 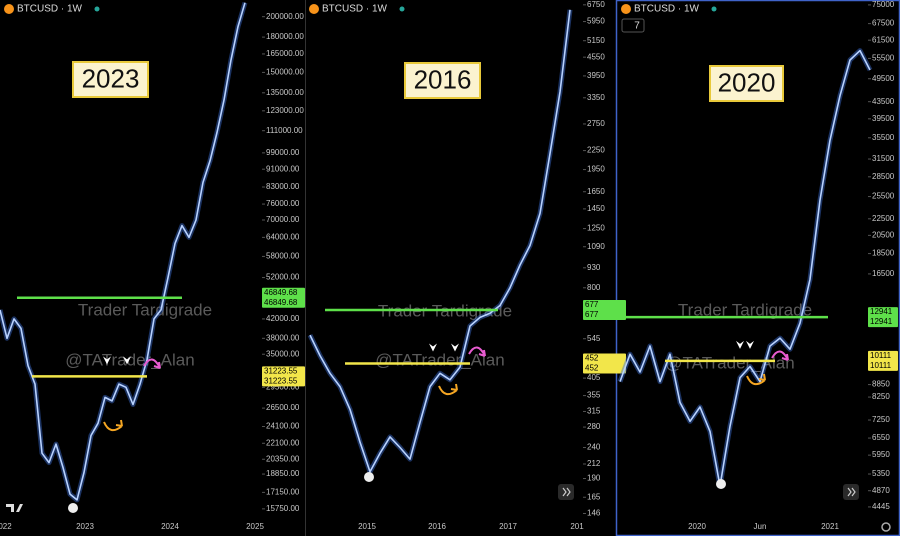 What do you see at coordinates (881, 384) in the screenshot?
I see `y-tick-label: 8850` at bounding box center [881, 384].